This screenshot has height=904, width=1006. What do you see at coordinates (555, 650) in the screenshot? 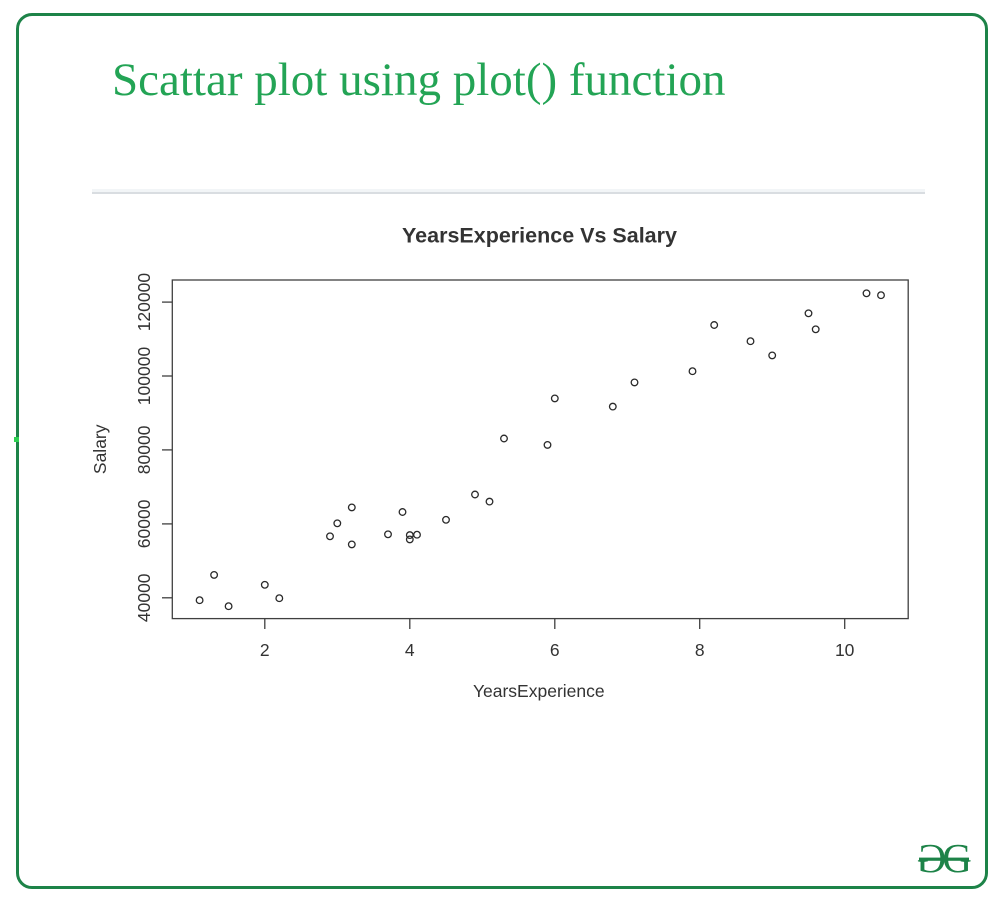
I see `svg-text: 6` at bounding box center [555, 650].